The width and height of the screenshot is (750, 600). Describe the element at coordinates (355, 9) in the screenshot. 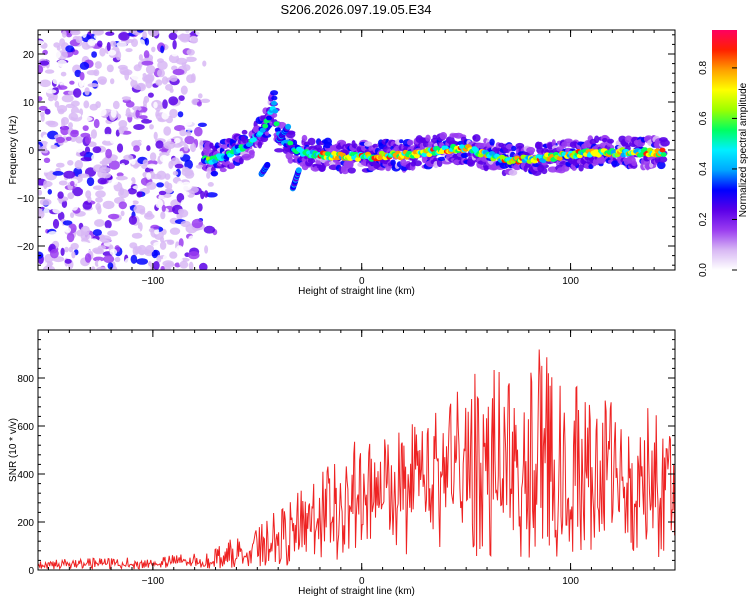

I see `chart-title: S206.2026.097.19.05.E34` at that location.